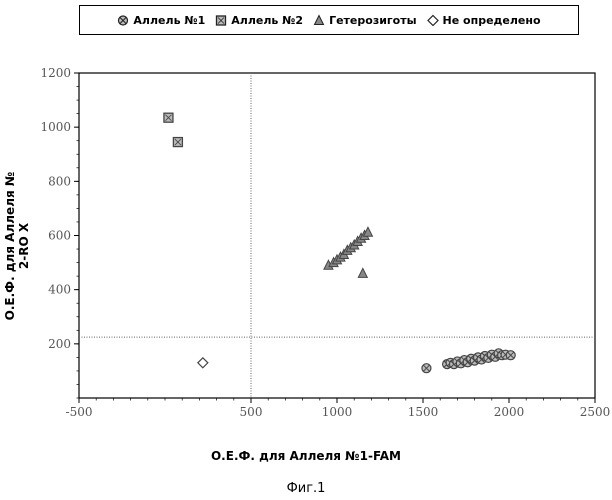  What do you see at coordinates (169, 20) in the screenshot?
I see `legend-label: Аллель №1` at bounding box center [169, 20].